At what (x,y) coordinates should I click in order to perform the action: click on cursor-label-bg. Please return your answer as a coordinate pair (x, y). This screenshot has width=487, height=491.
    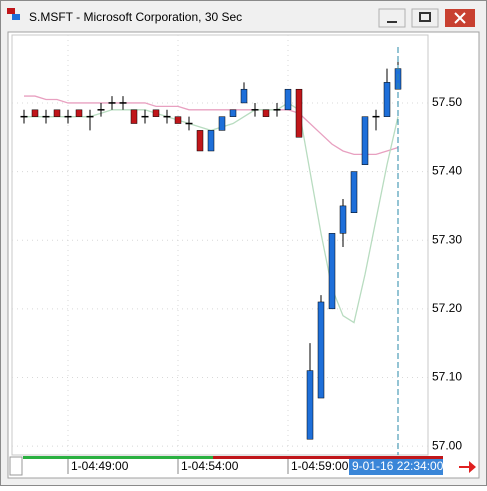
    Looking at the image, I should click on (396, 467).